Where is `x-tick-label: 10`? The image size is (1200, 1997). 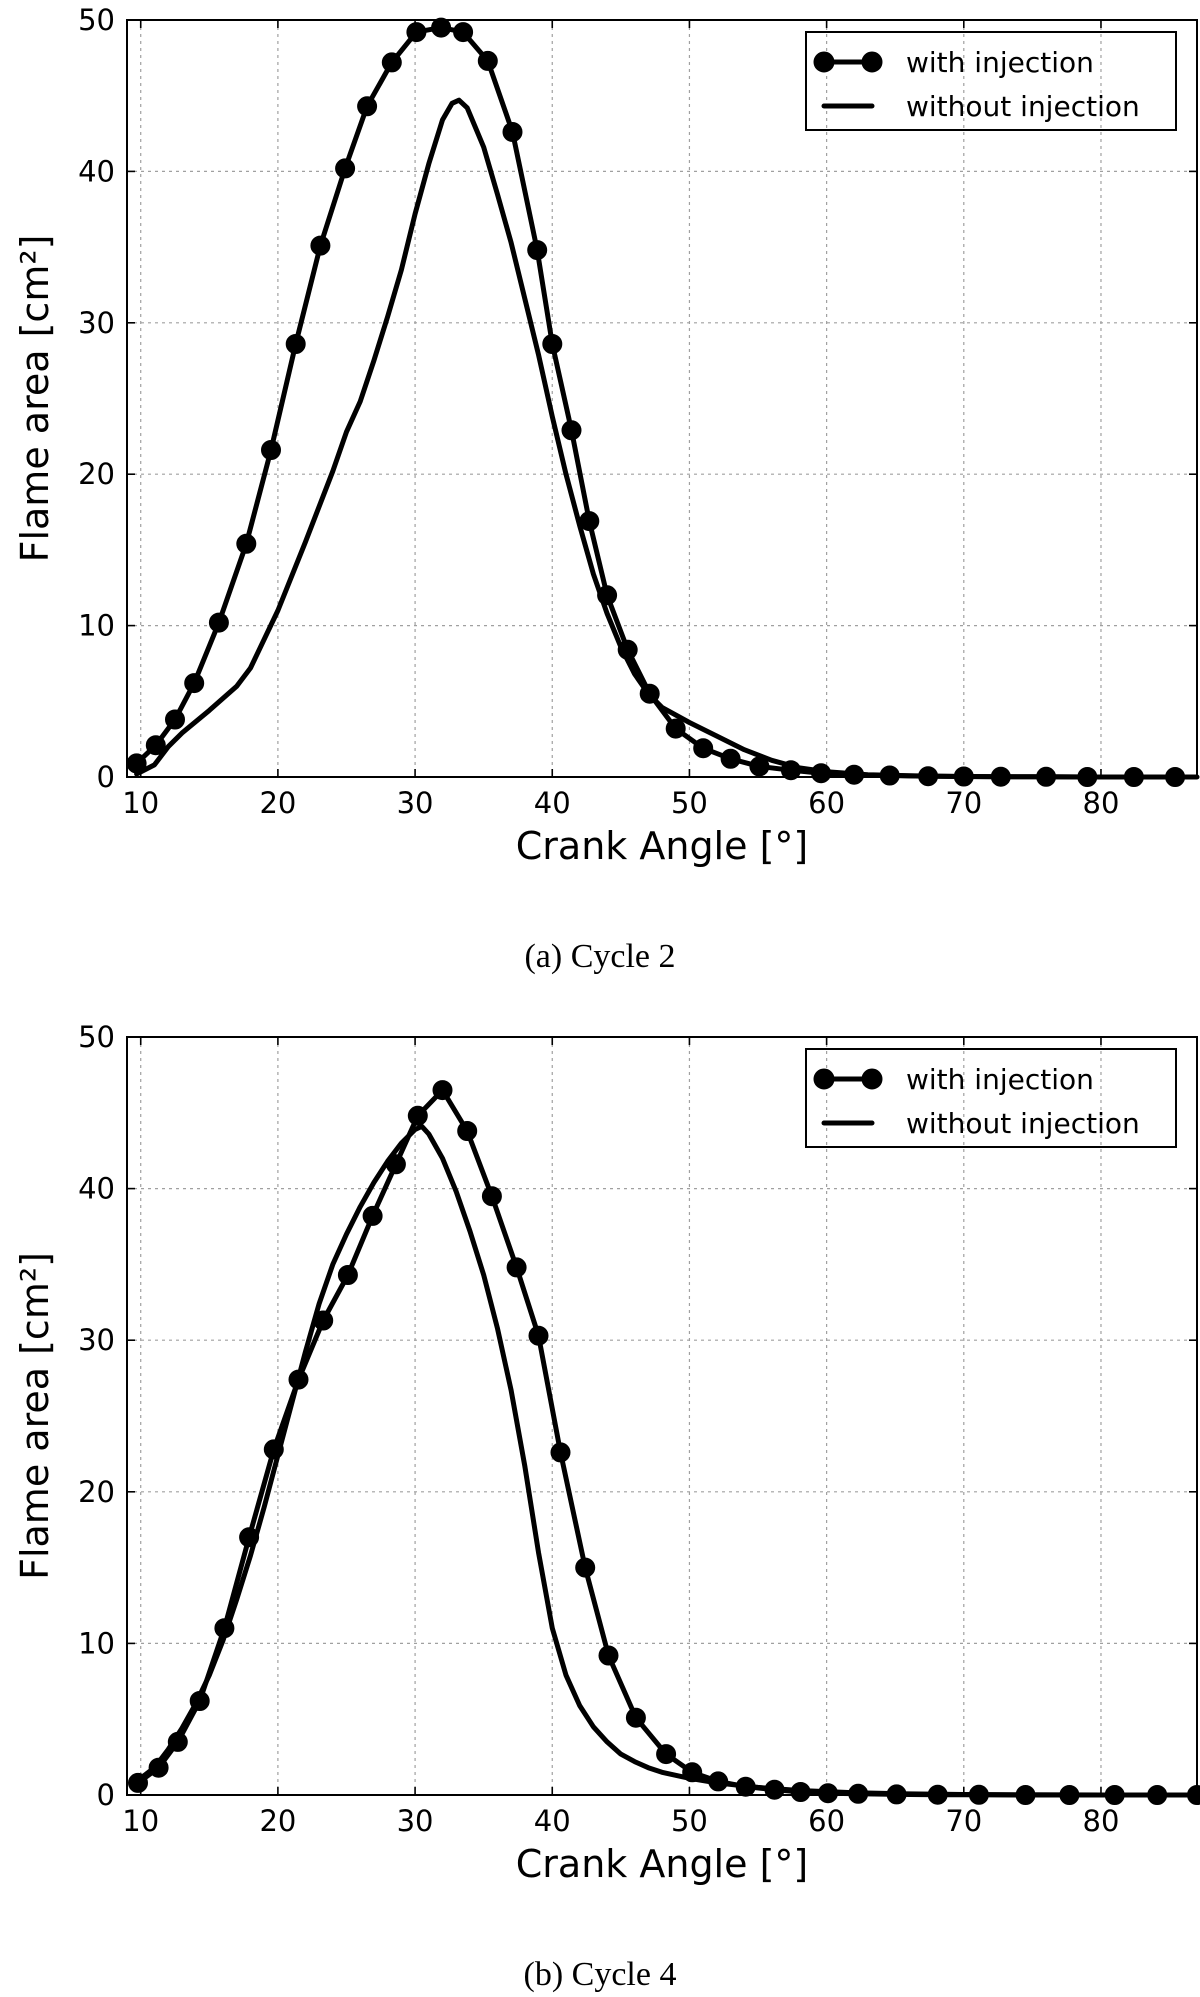
x-tick-label: 10 is located at coordinates (140, 1821).